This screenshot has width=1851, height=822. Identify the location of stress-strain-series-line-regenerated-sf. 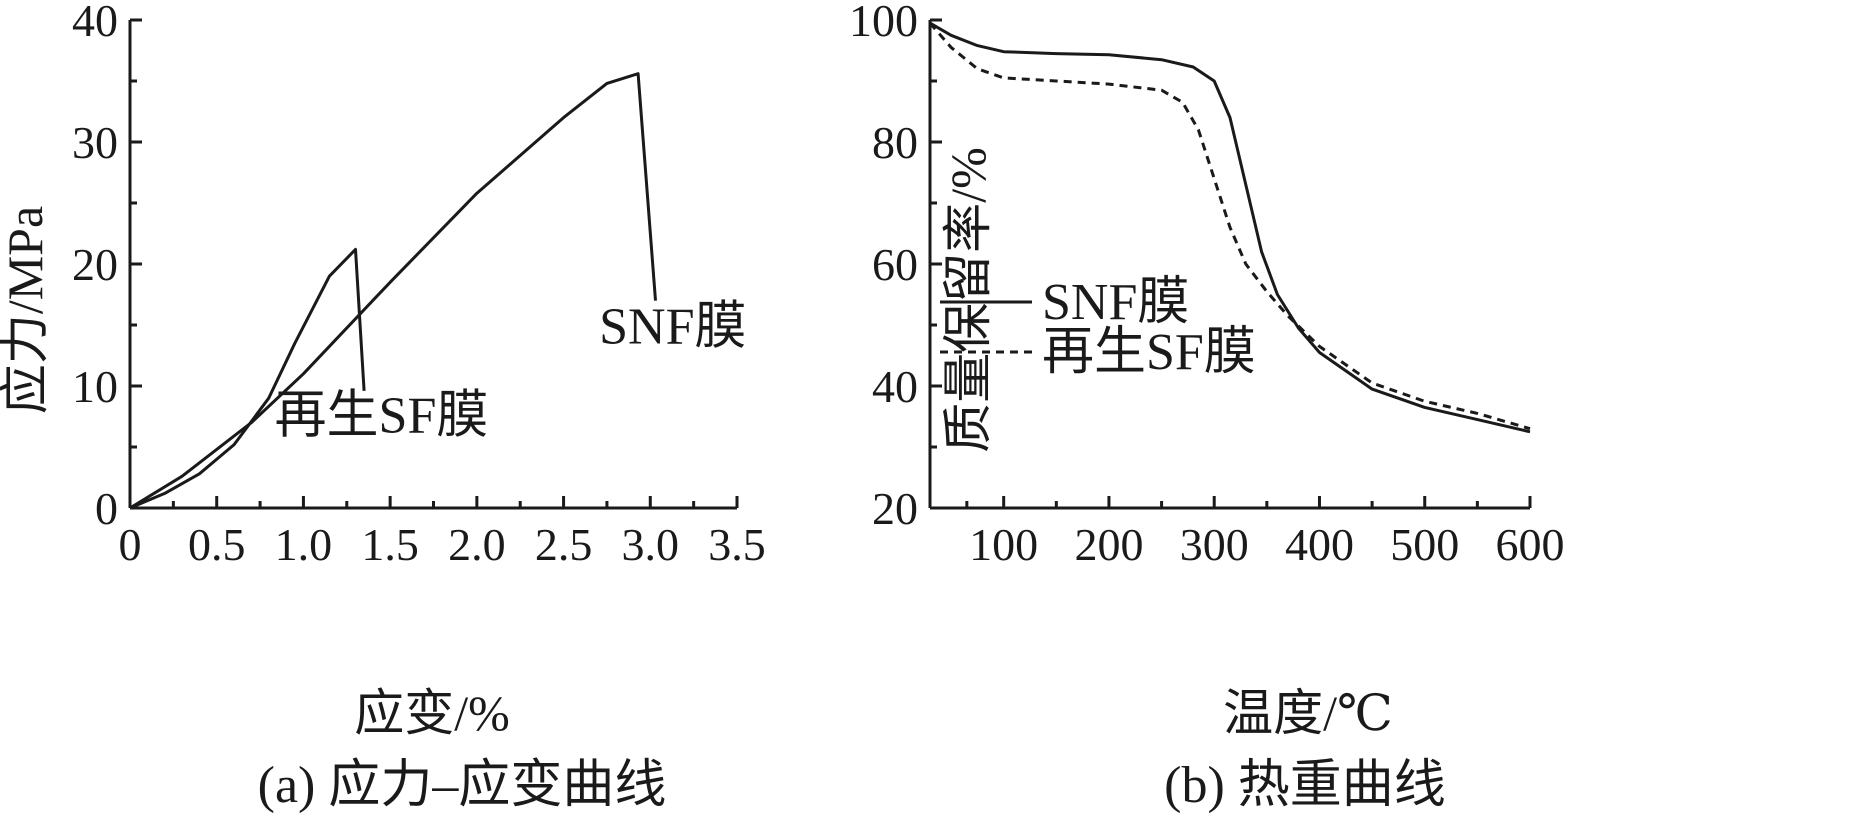
(247, 378).